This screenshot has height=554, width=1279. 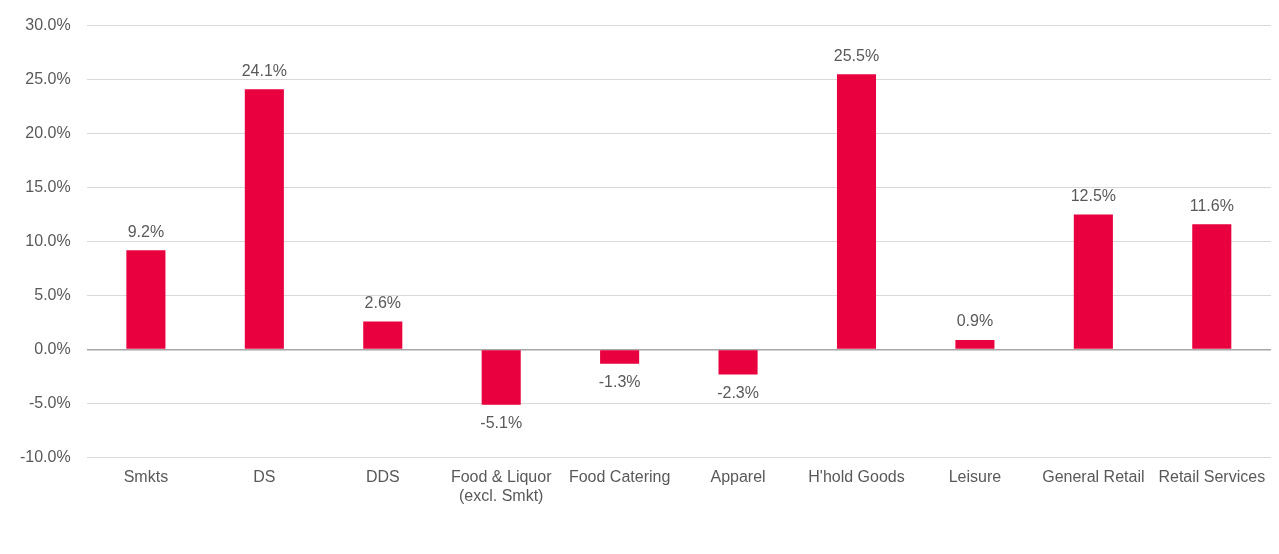 I want to click on data-label: 12.5%, so click(x=1093, y=196).